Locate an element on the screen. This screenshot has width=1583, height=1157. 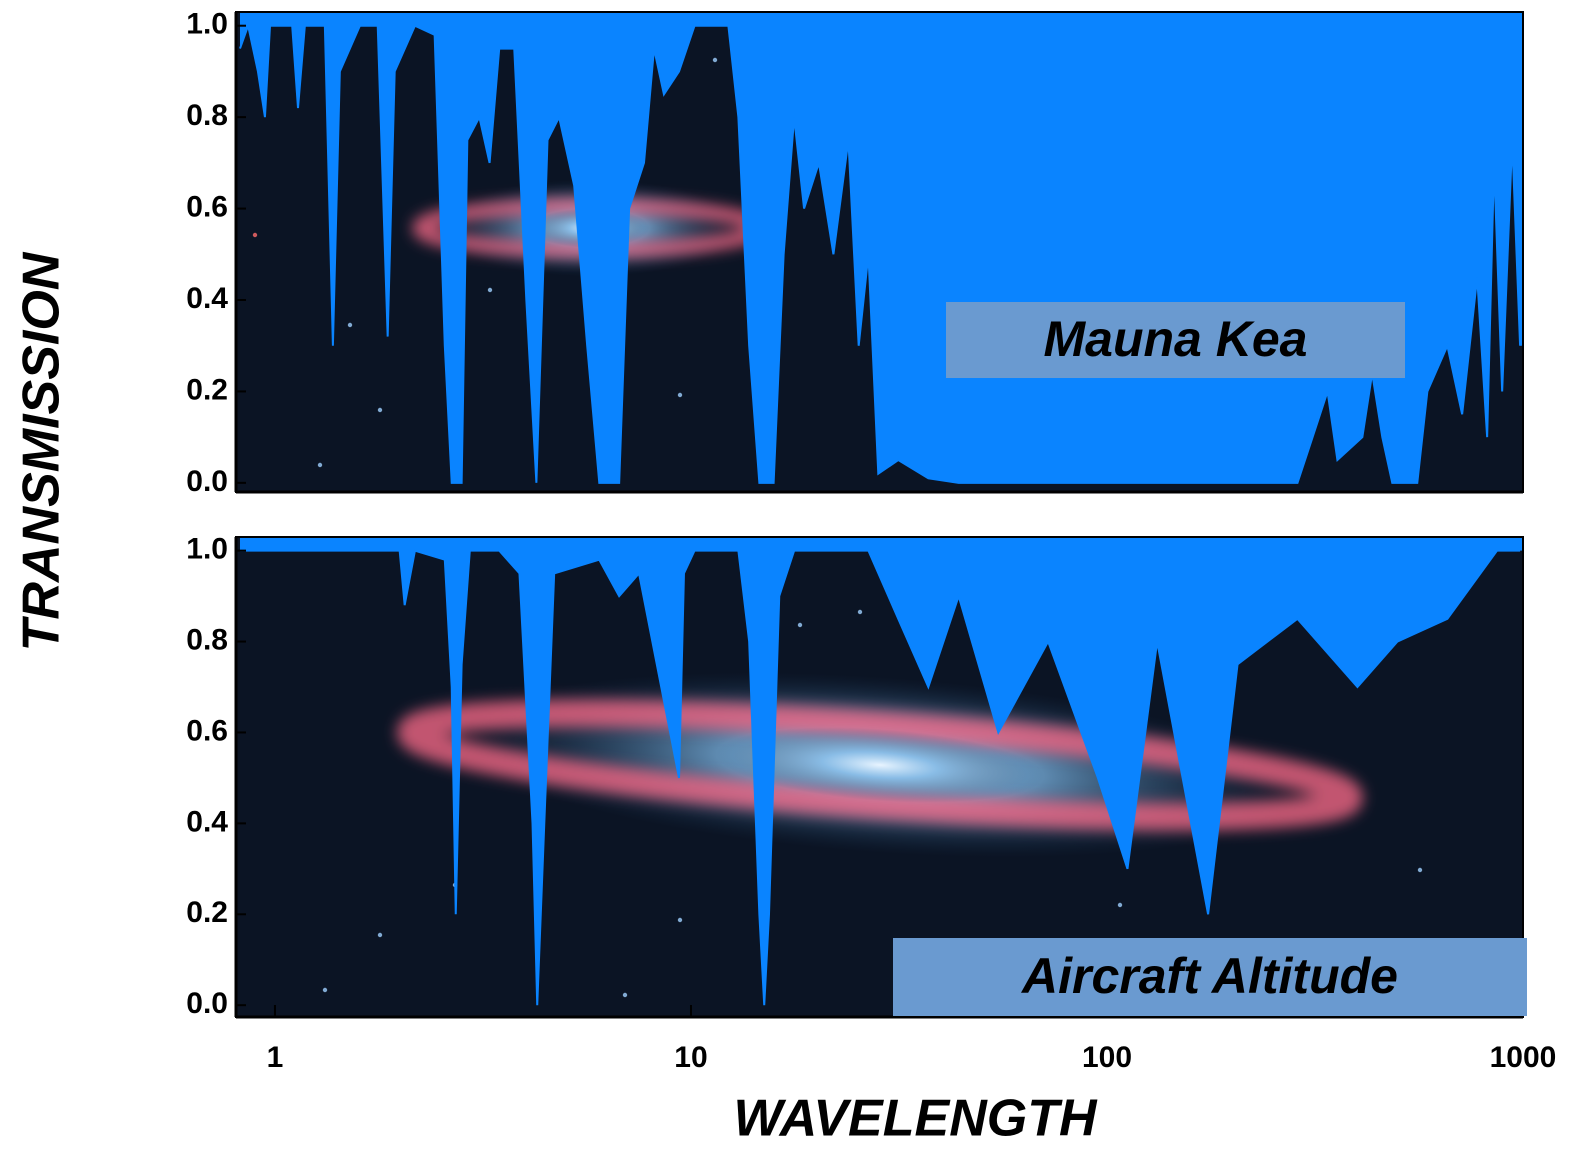
galaxy-core is located at coordinates (880, 765).